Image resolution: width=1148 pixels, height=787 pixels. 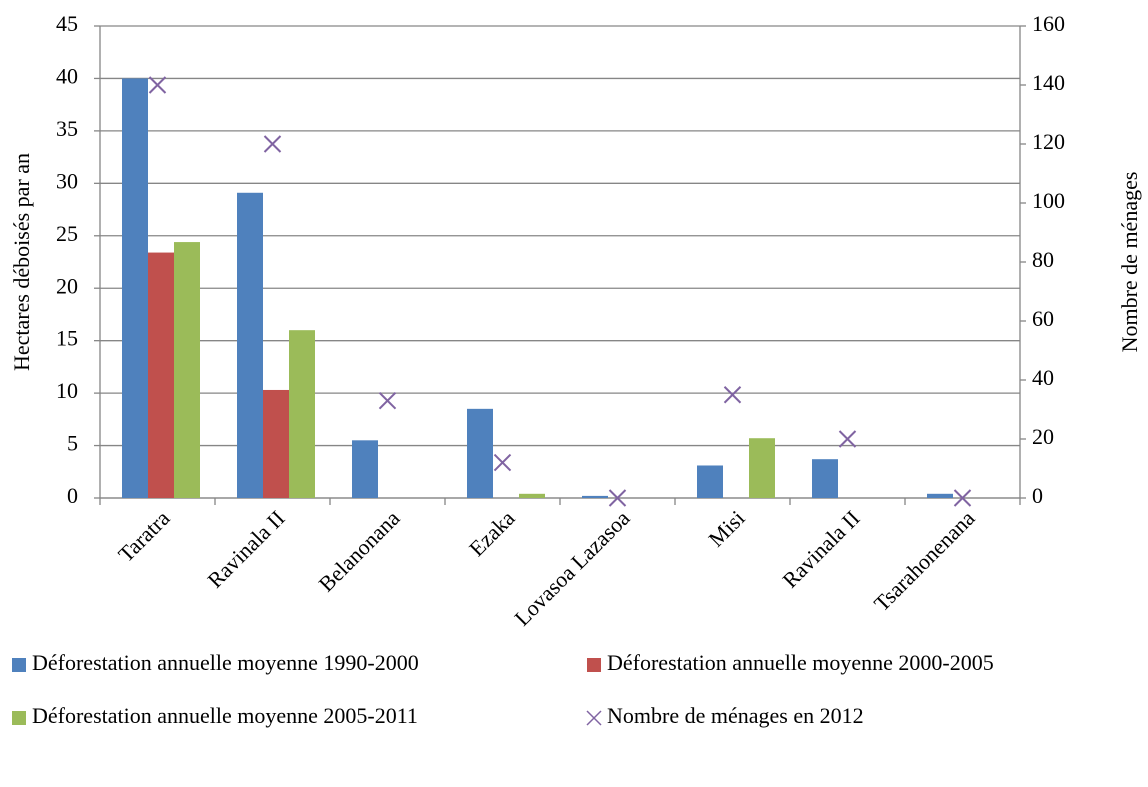 I want to click on y-axis-title: Hectares déboisés par an, so click(x=21, y=262).